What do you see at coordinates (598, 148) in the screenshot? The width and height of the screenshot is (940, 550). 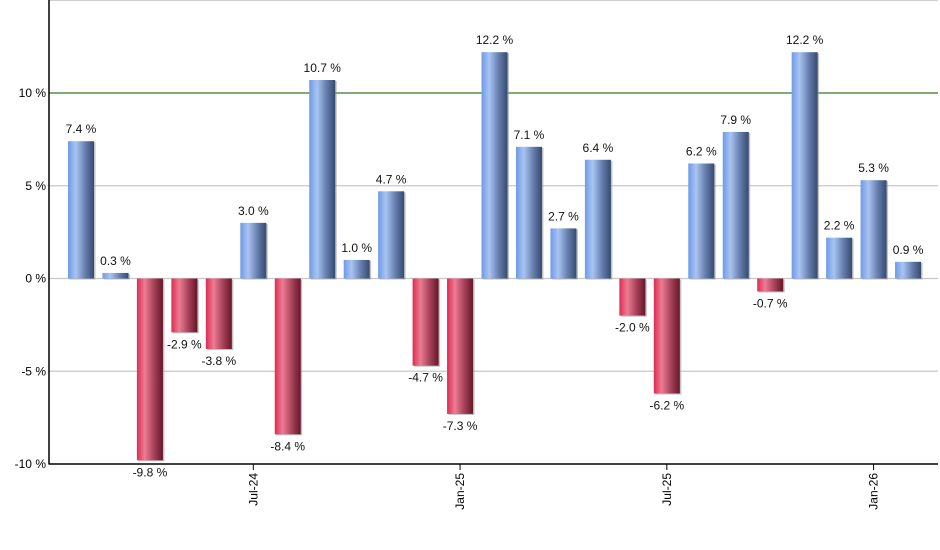 I see `value-label: 6.4 %` at bounding box center [598, 148].